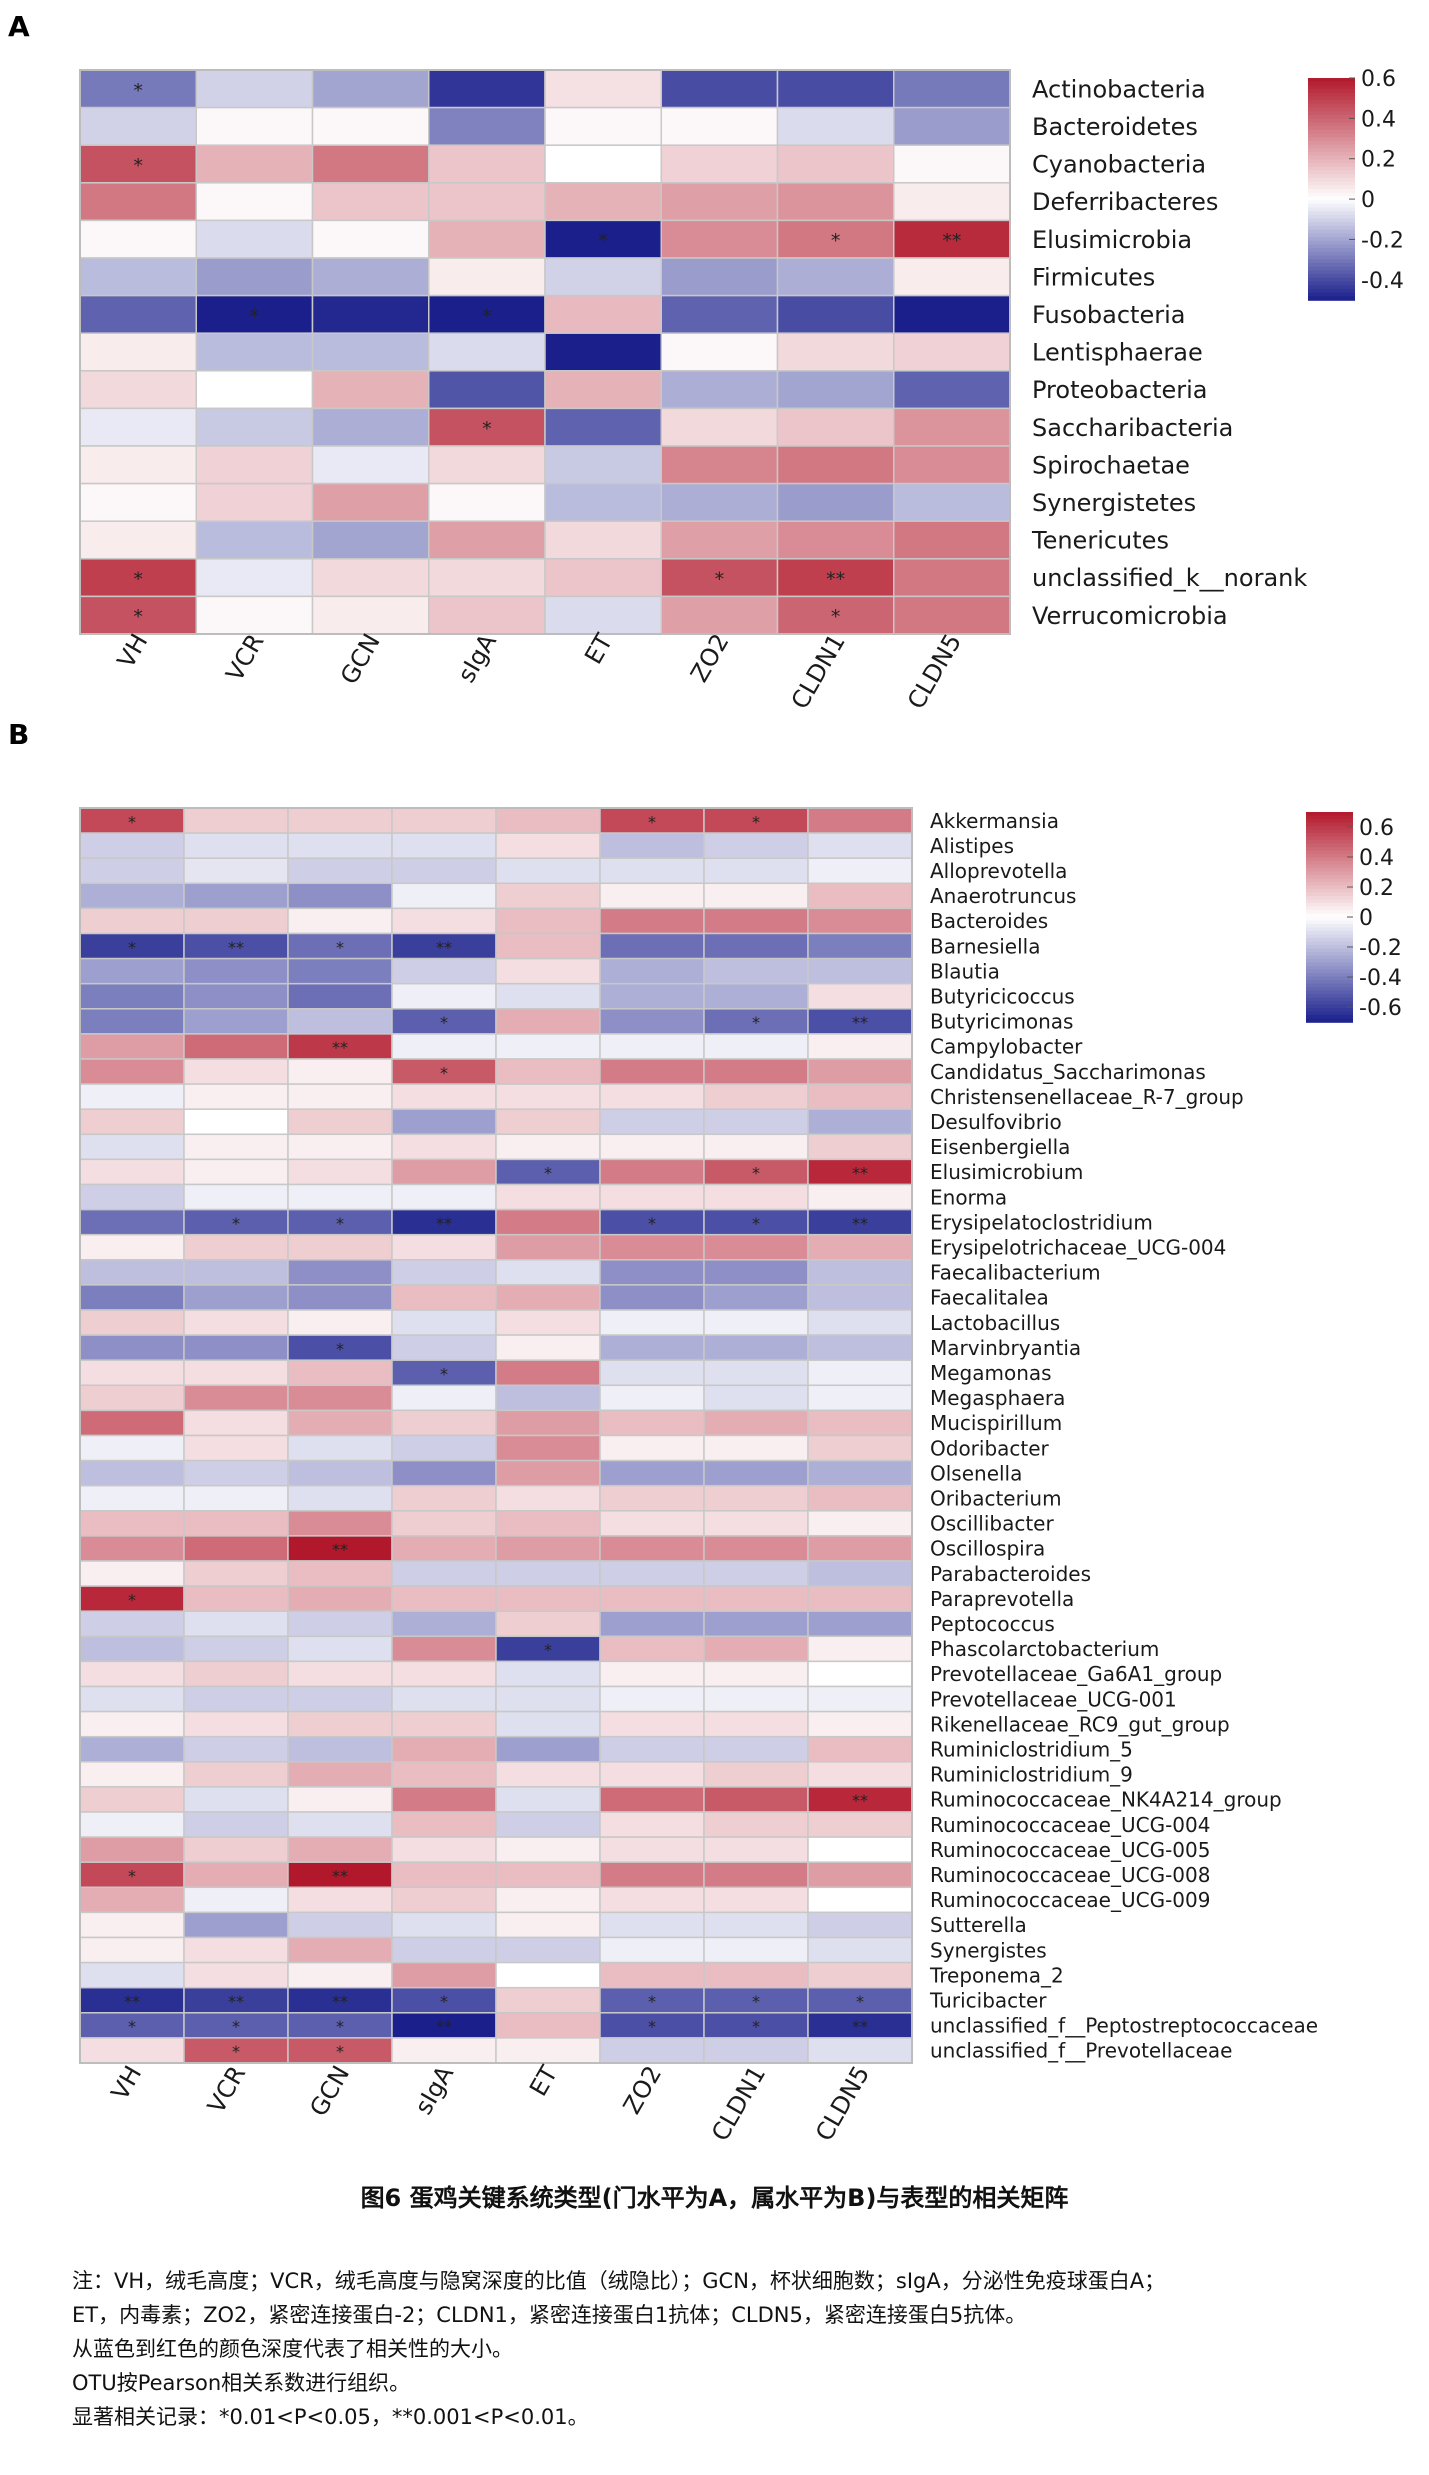 The height and width of the screenshot is (2475, 1429). I want to click on note-line: OTU按Pearson相关系数进行组织。, so click(241, 2383).